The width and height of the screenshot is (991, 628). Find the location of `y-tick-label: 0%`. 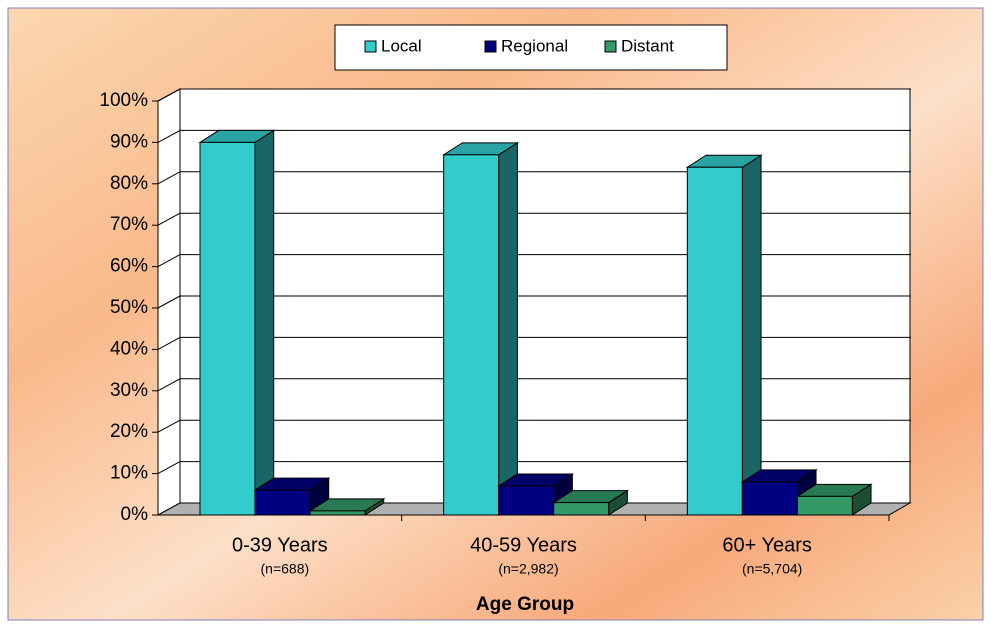

y-tick-label: 0% is located at coordinates (135, 514).